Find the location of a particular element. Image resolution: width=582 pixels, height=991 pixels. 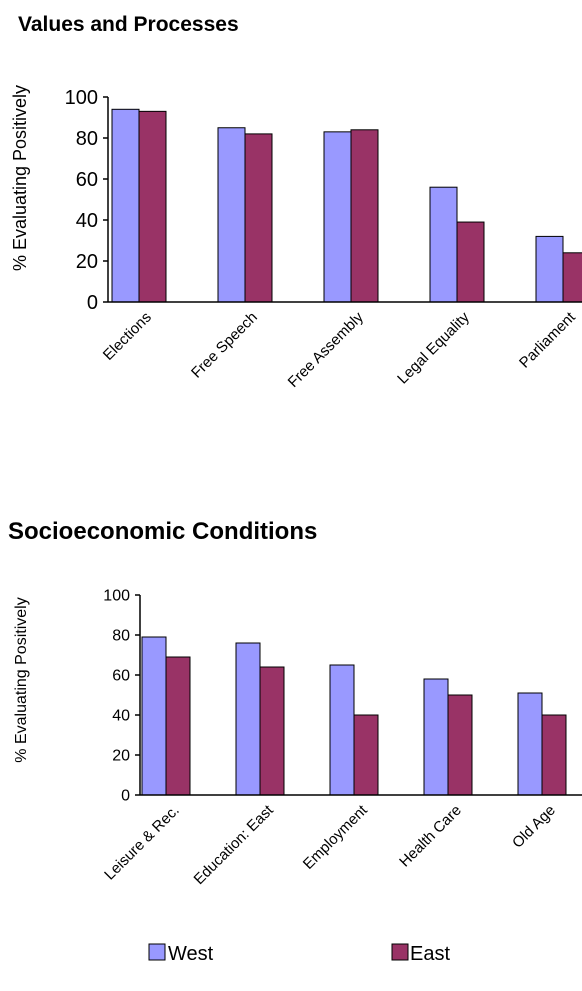

legend-label-west: West is located at coordinates (191, 954).